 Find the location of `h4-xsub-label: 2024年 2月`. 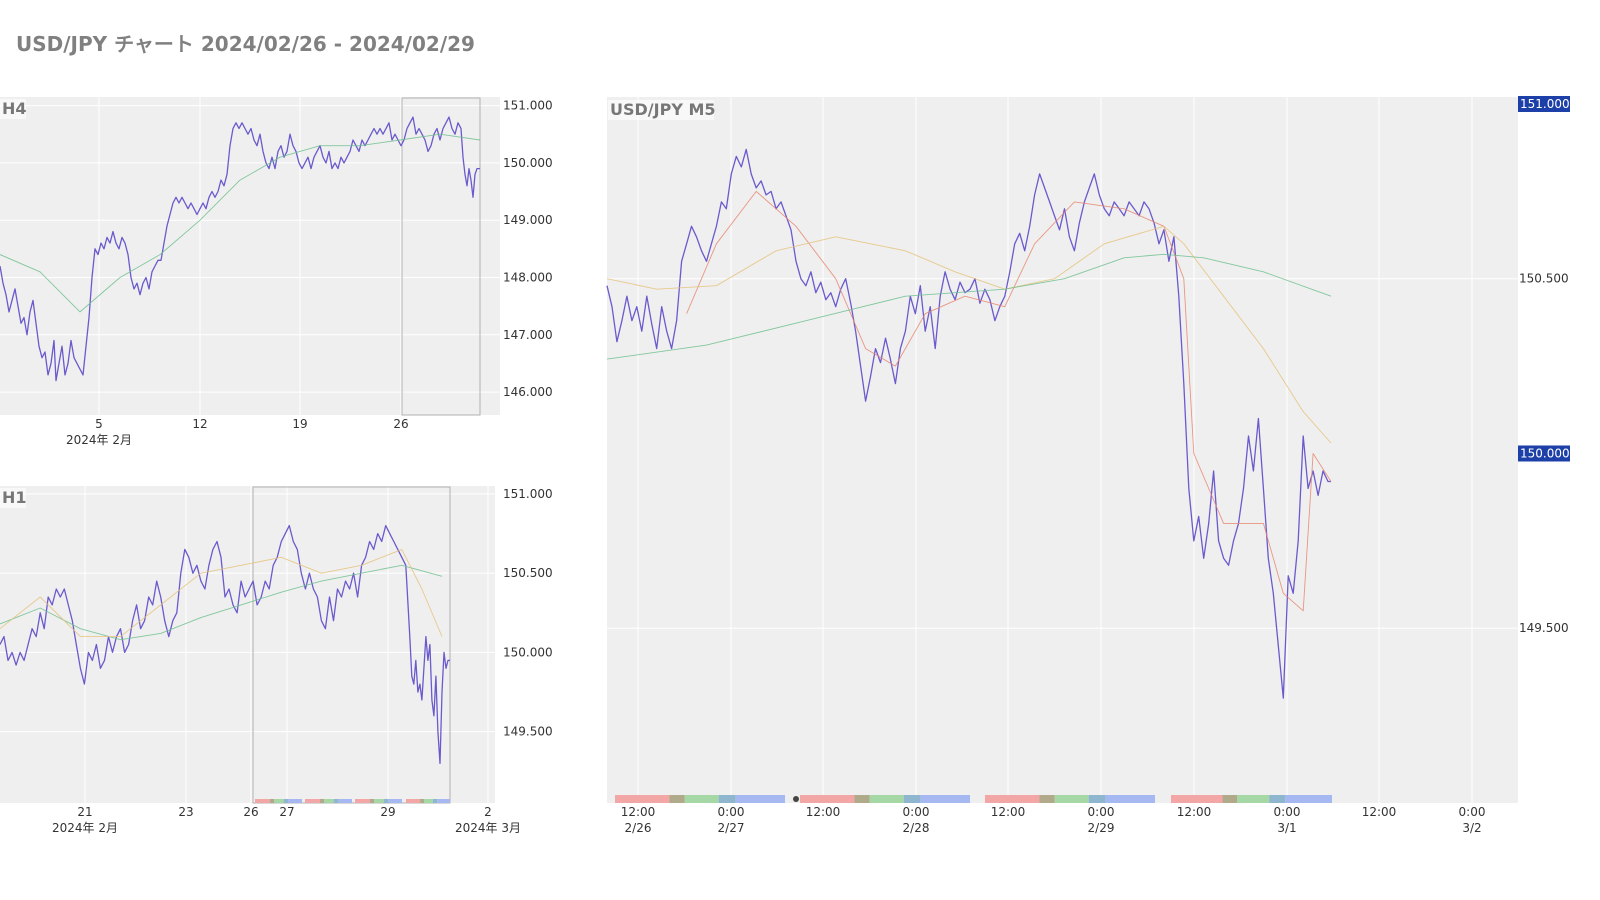

h4-xsub-label: 2024年 2月 is located at coordinates (99, 440).